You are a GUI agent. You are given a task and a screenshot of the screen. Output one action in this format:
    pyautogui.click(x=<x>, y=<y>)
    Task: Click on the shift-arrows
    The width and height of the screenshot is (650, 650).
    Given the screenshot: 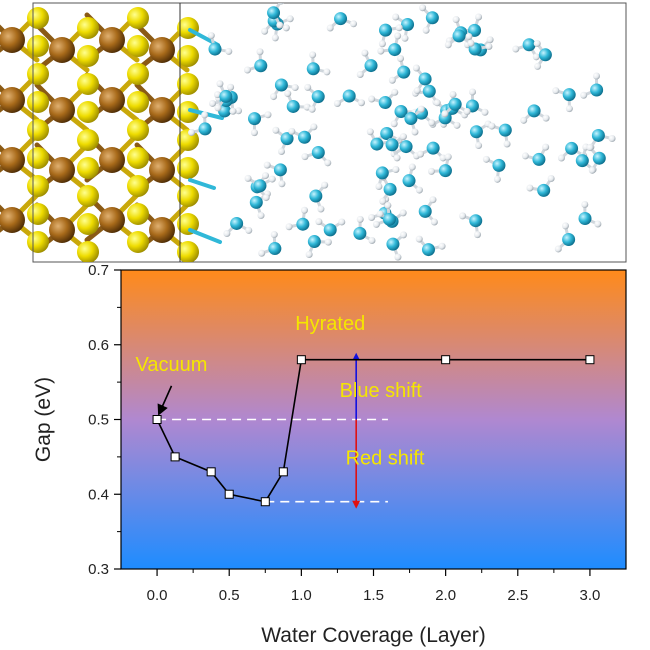 What is the action you would take?
    pyautogui.click(x=259, y=430)
    